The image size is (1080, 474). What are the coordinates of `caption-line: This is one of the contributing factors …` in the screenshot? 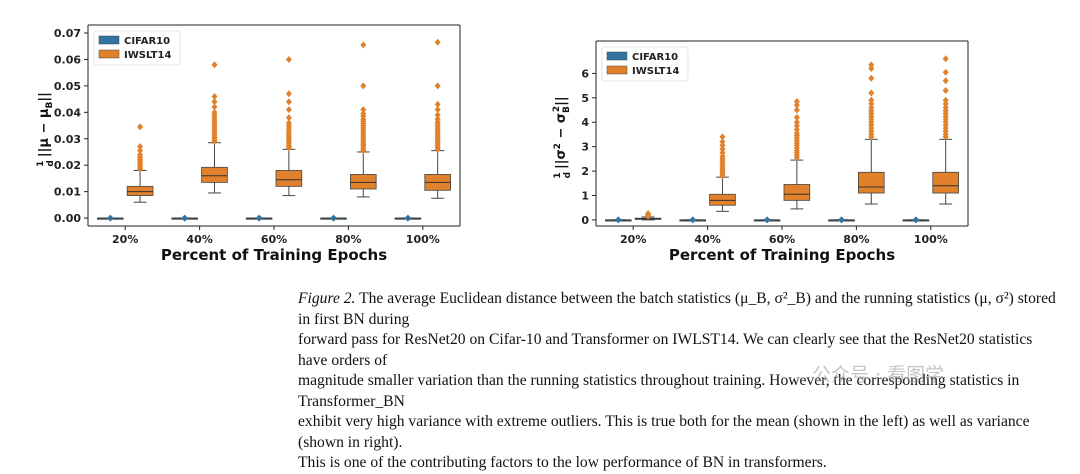 It's located at (562, 462).